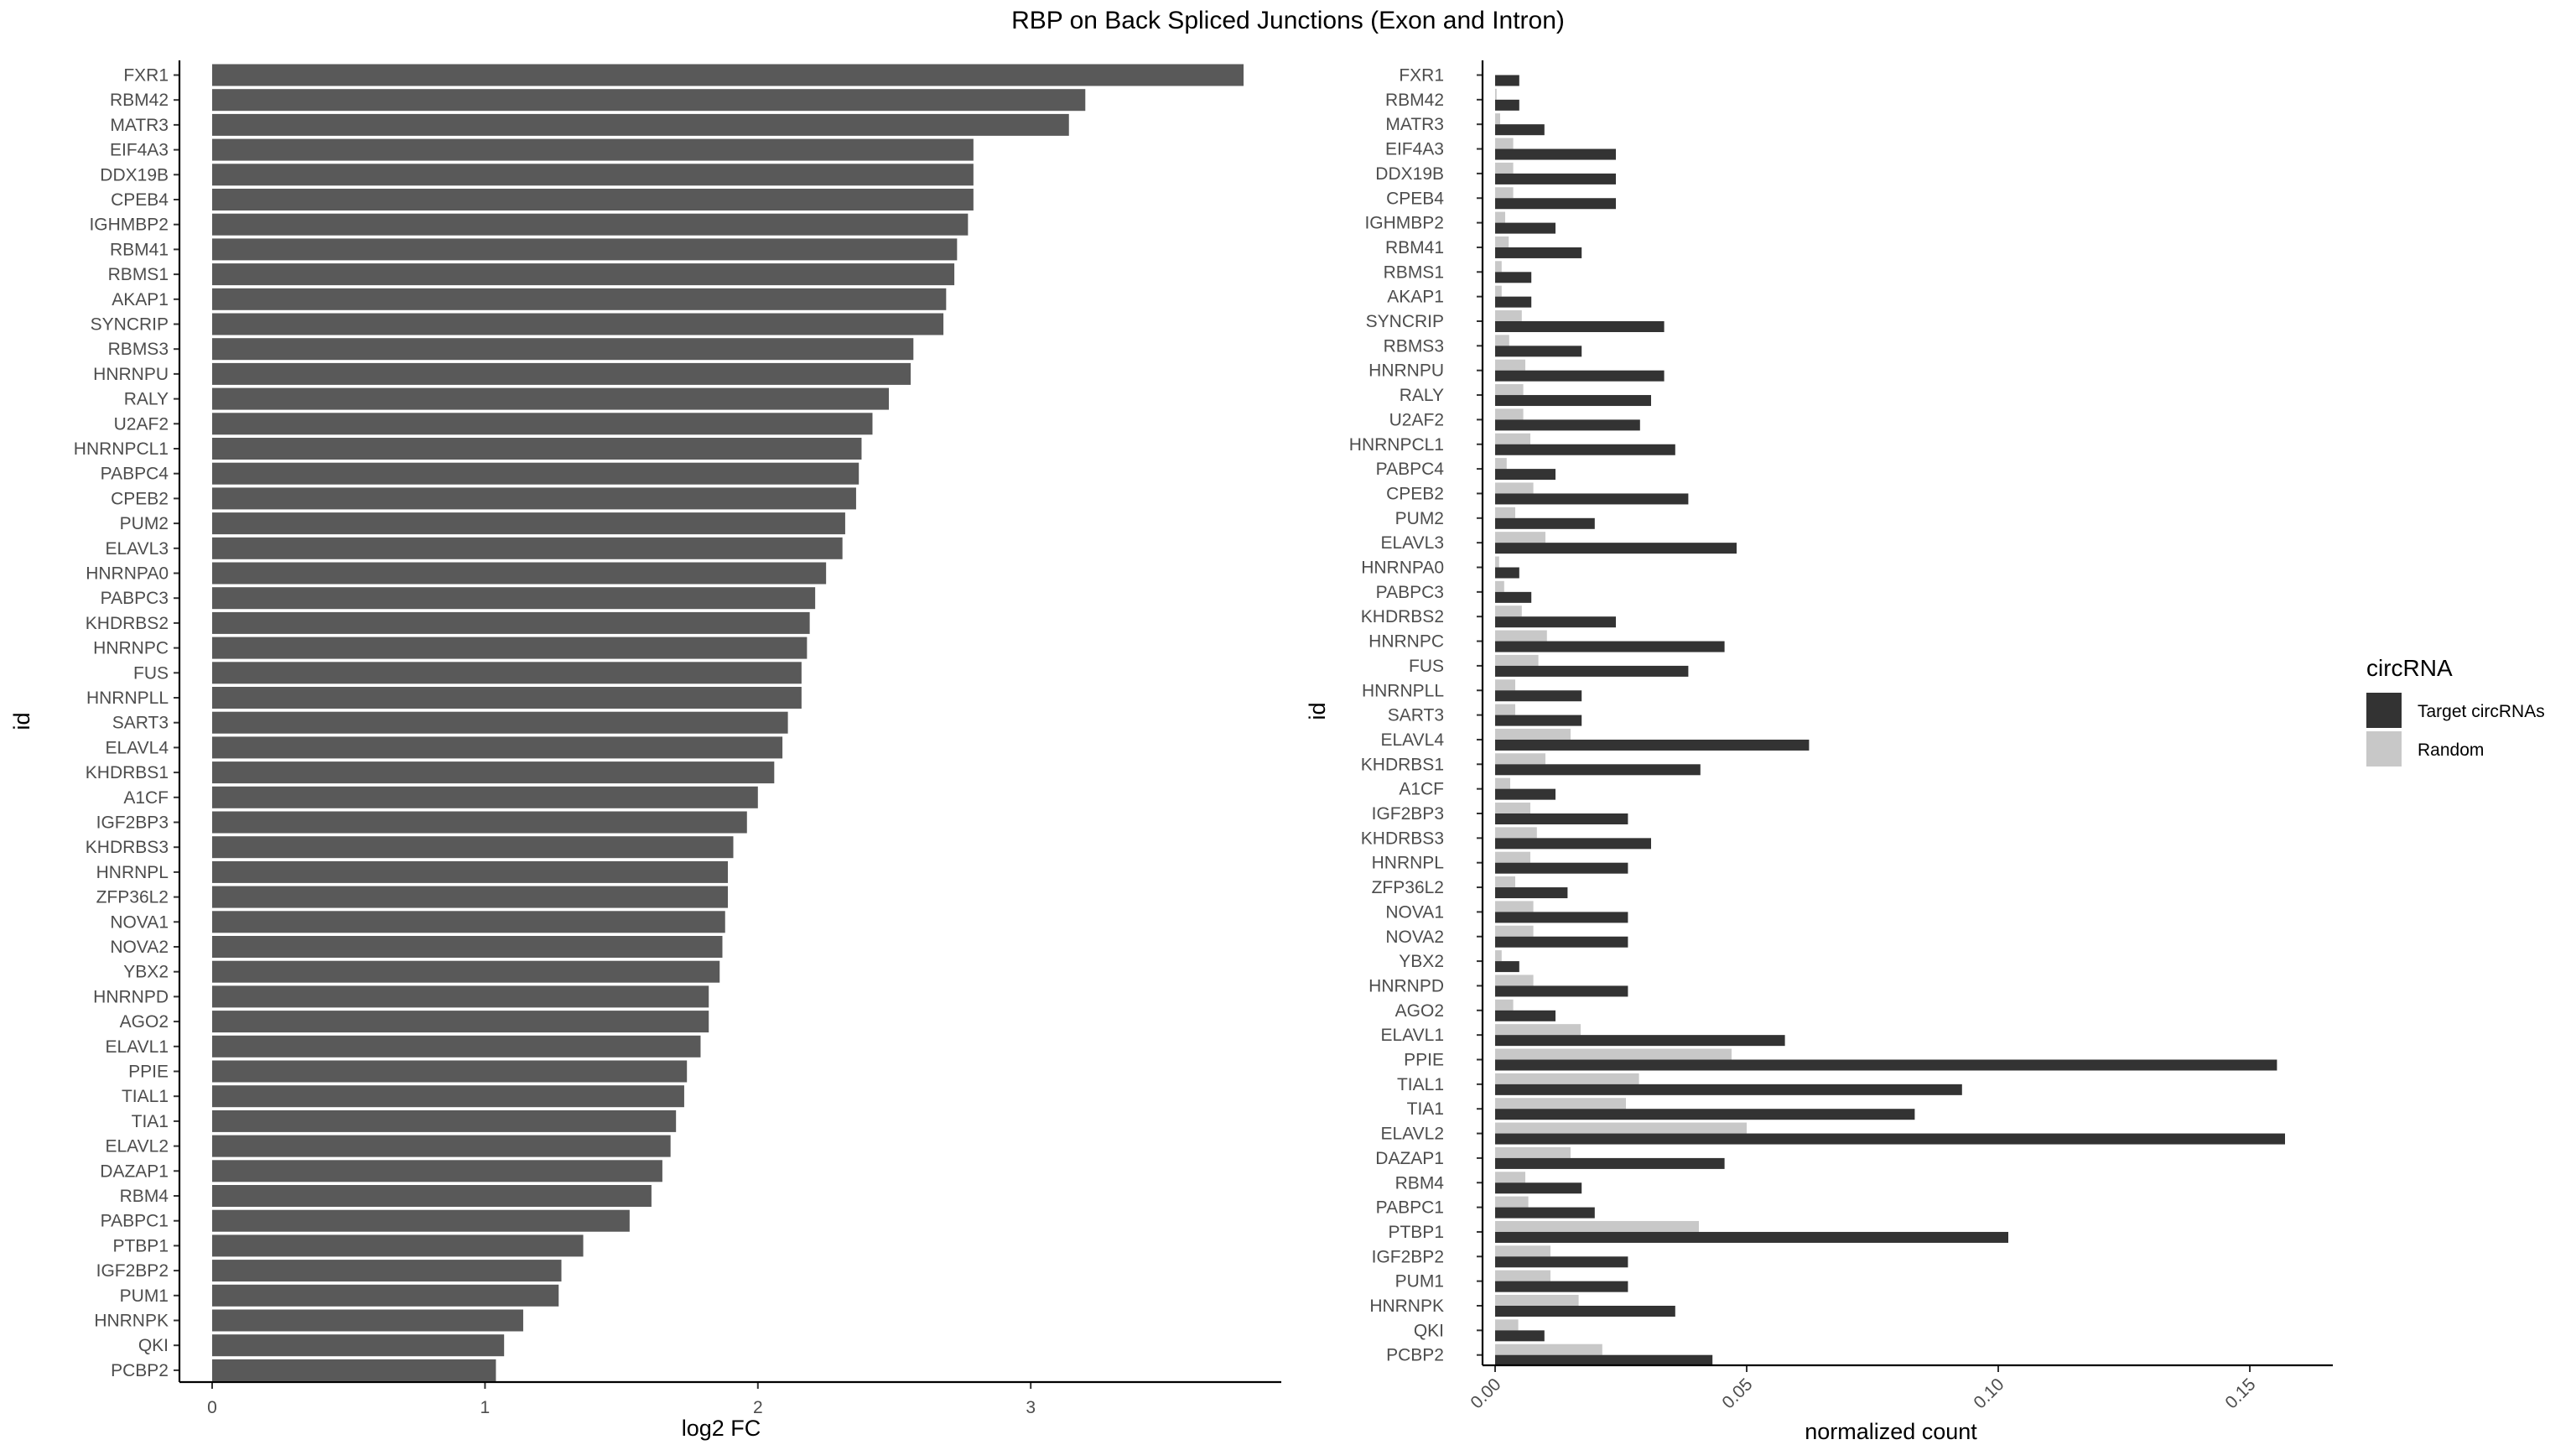 The height and width of the screenshot is (1450, 2576). What do you see at coordinates (1545, 1213) in the screenshot?
I see `bar-target-pabpc1` at bounding box center [1545, 1213].